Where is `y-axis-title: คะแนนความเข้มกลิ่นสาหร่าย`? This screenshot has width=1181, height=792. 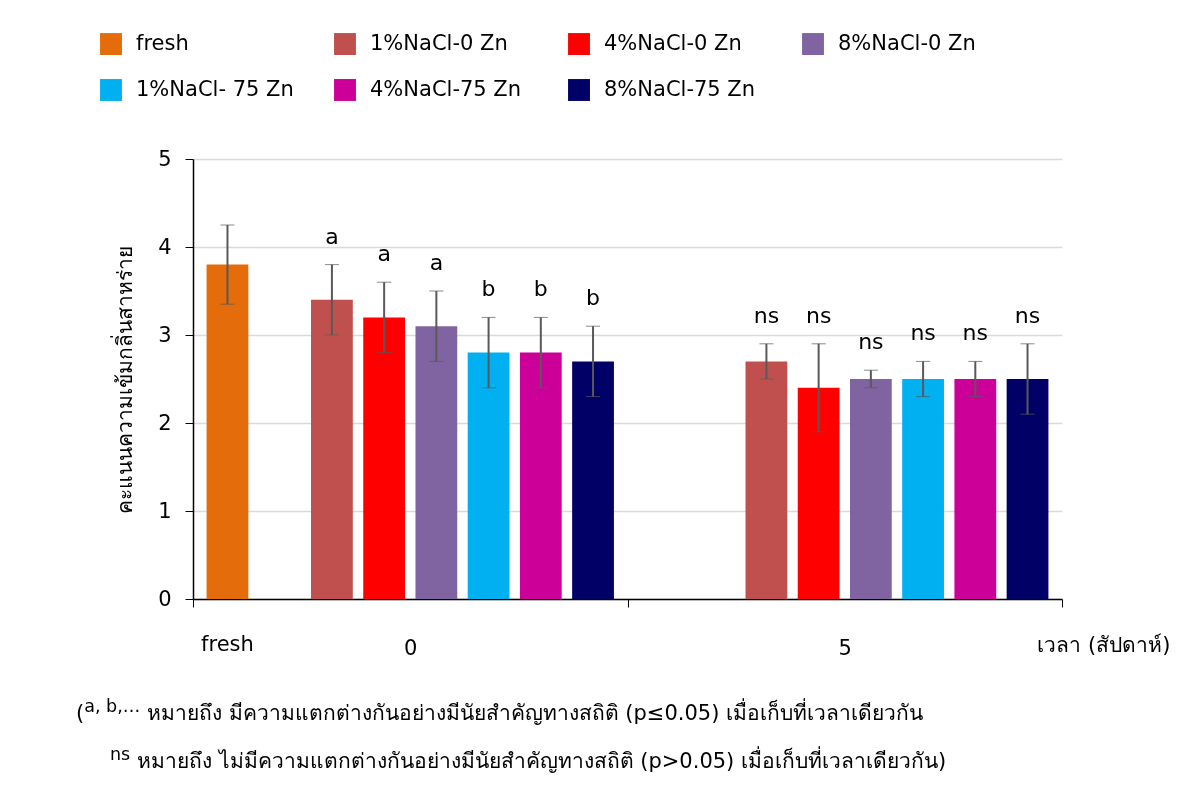
y-axis-title: คะแนนความเข้มกลิ่นสาหร่าย is located at coordinates (124, 379).